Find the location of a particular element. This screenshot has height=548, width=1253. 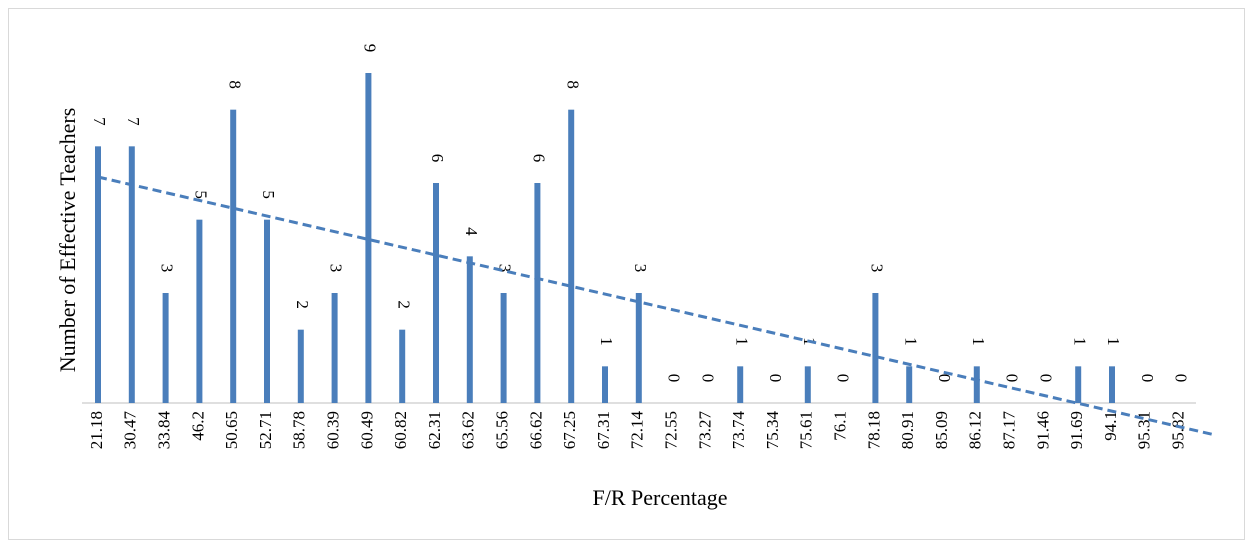

x-tick-label: 73.27 is located at coordinates (704, 430).